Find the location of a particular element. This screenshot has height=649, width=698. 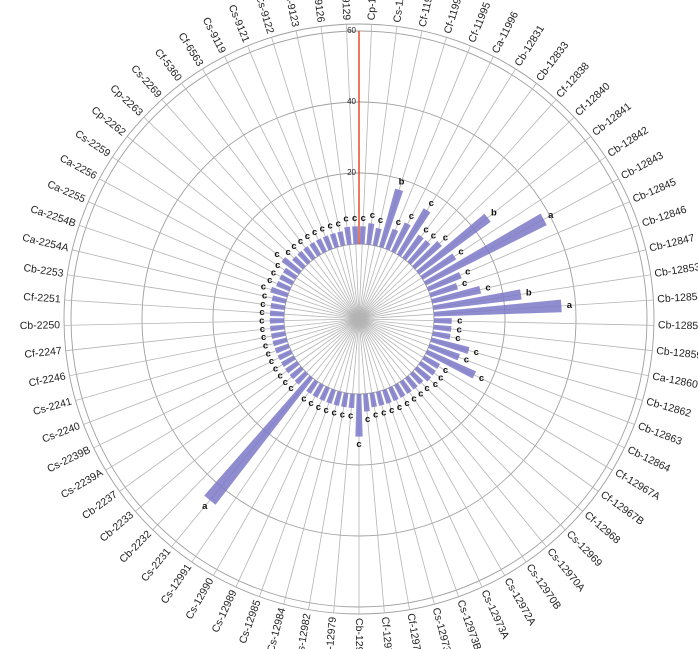

category-label: Cb-12978 is located at coordinates (359, 633).